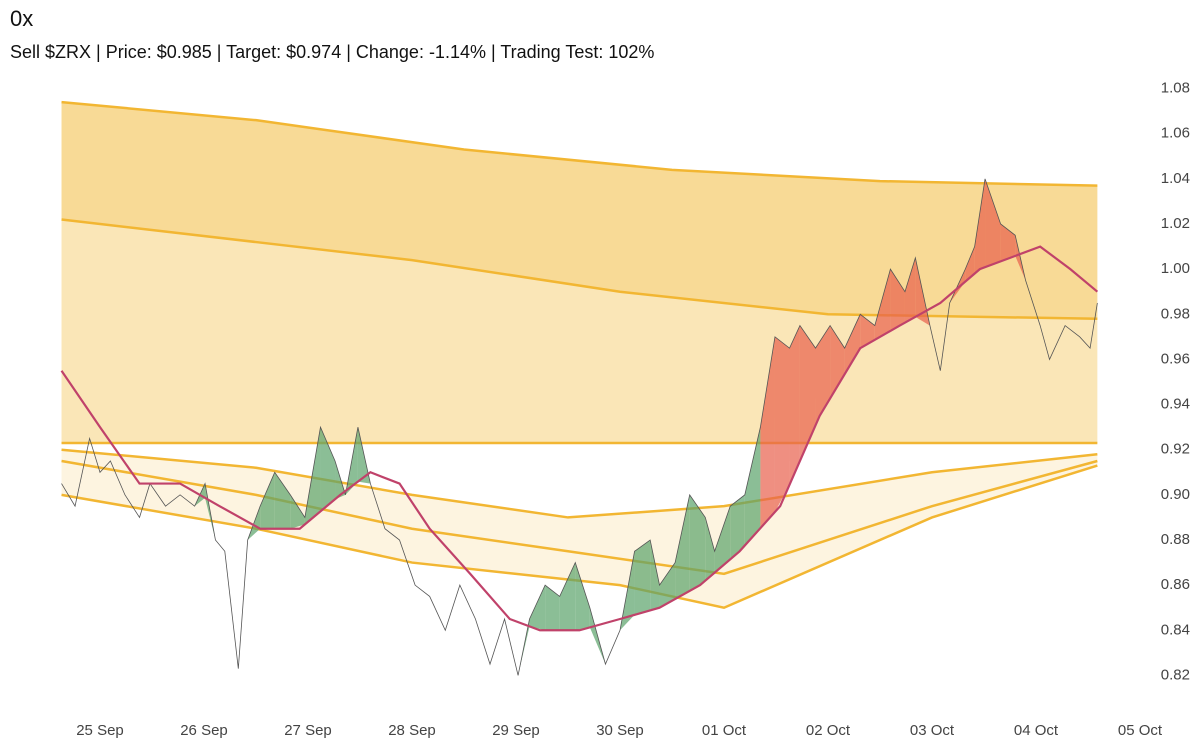 The image size is (1200, 750). What do you see at coordinates (1175, 494) in the screenshot?
I see `y-tick-label: 0.90` at bounding box center [1175, 494].